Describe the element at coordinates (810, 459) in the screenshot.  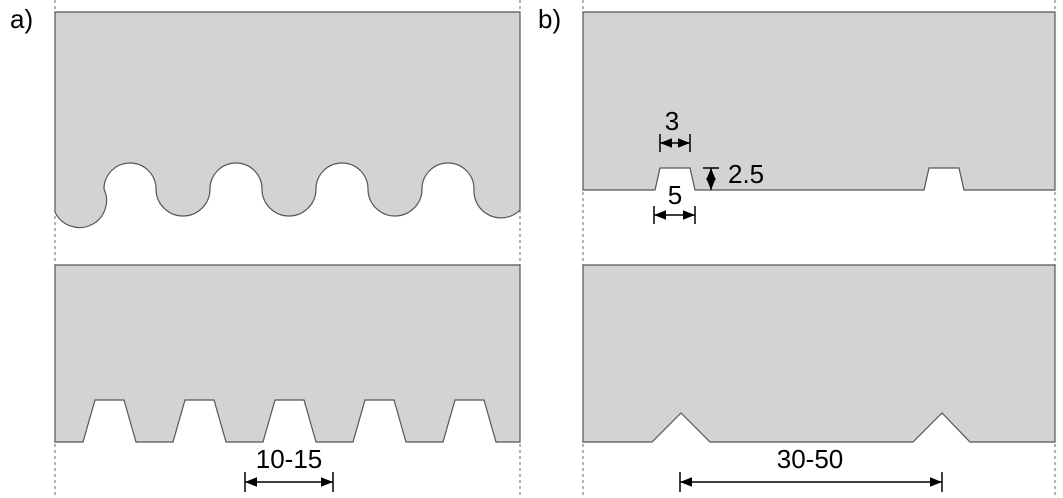
I see `dimension-label: 30-50` at that location.